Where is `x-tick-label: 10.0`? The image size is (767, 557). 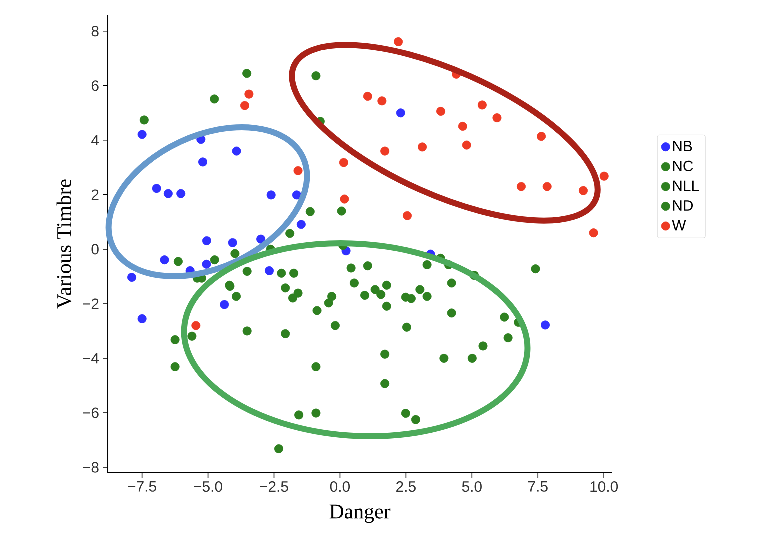 x-tick-label: 10.0 is located at coordinates (604, 487).